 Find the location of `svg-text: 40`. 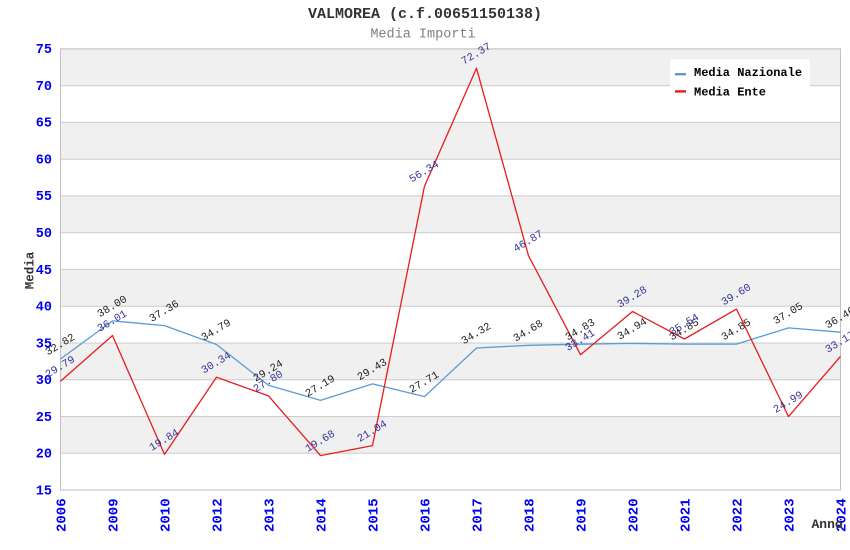

svg-text: 40 is located at coordinates (44, 308).